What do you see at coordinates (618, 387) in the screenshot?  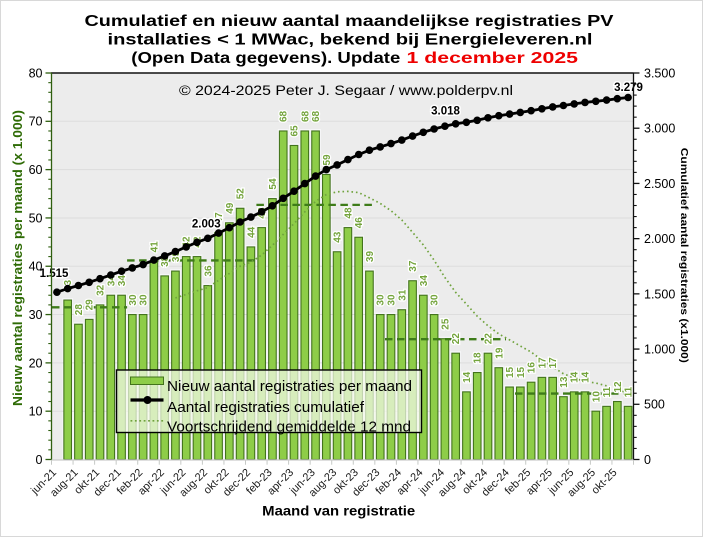 I see `svg-text: 12` at bounding box center [618, 387].